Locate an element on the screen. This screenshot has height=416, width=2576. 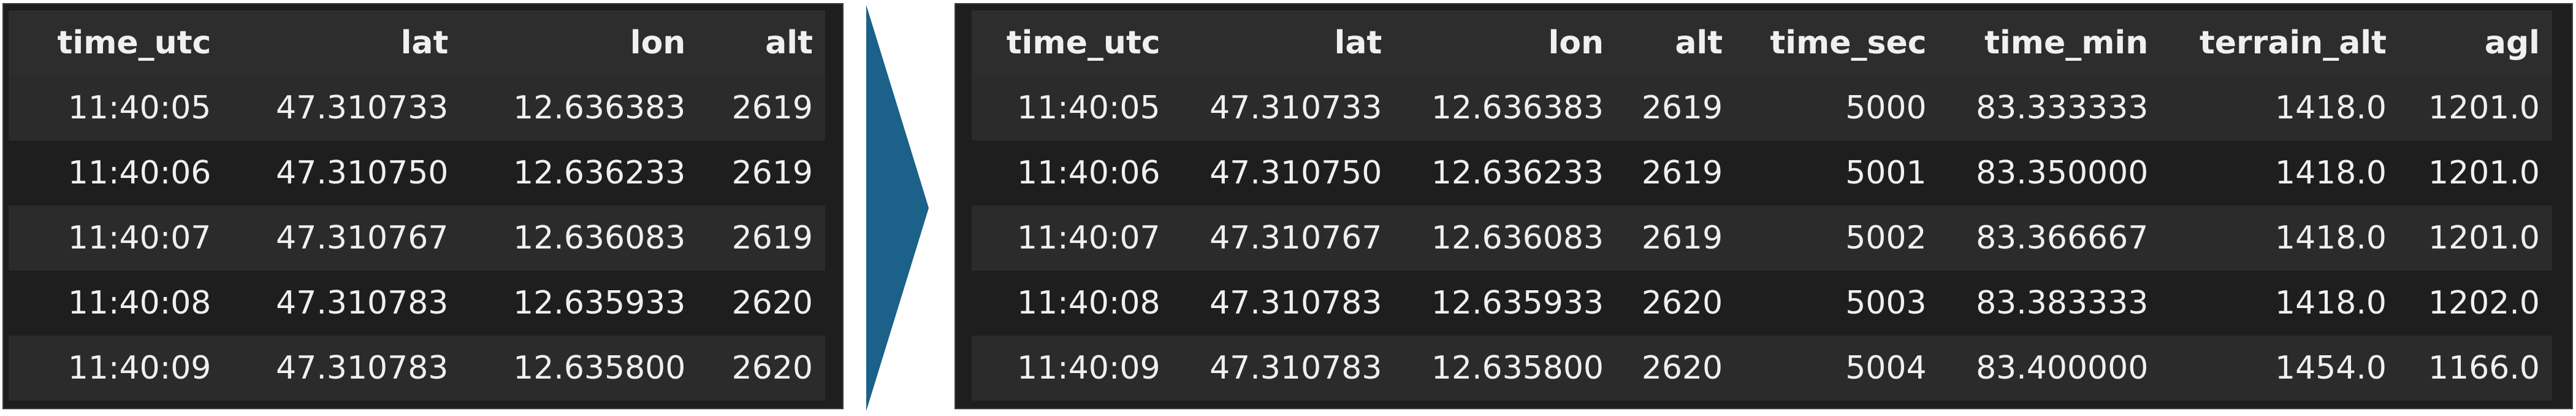
cell-agl: 1166.0 is located at coordinates (2484, 368).